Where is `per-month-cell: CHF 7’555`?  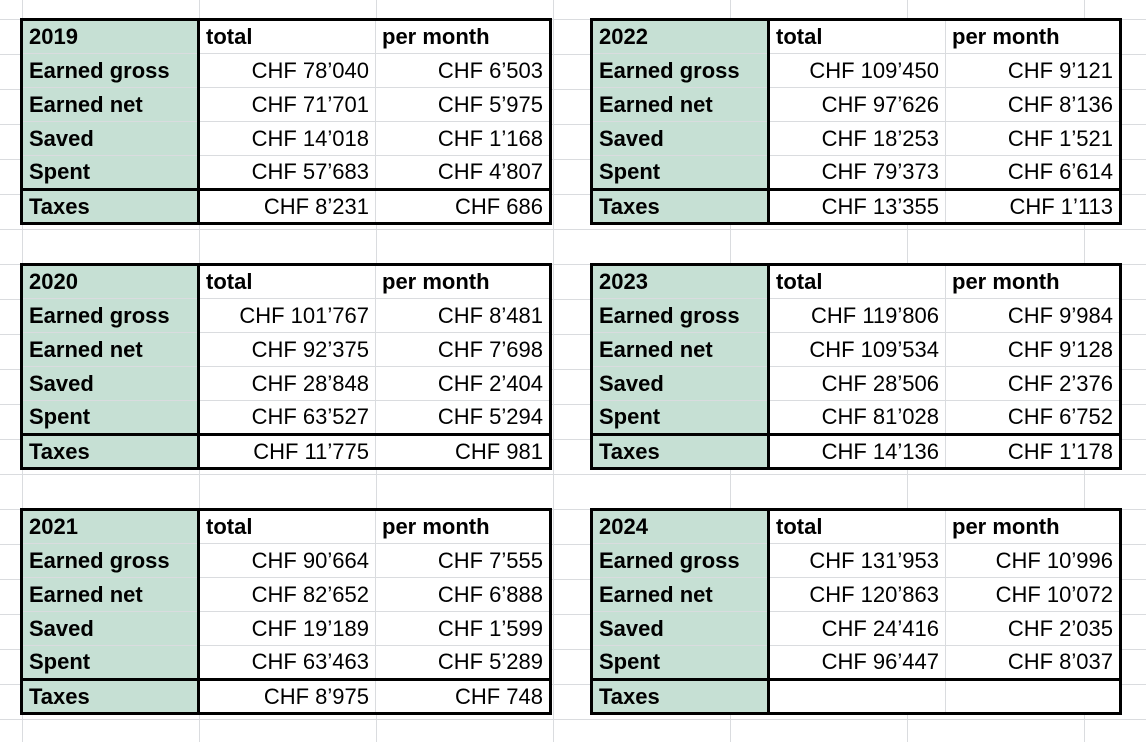 per-month-cell: CHF 7’555 is located at coordinates (463, 560).